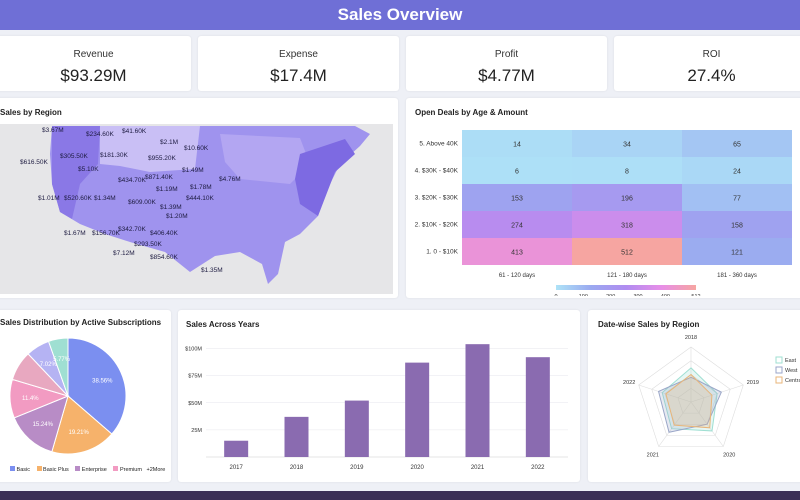  Describe the element at coordinates (78, 433) in the screenshot. I see `pie-slice-label: 19.21%` at that location.